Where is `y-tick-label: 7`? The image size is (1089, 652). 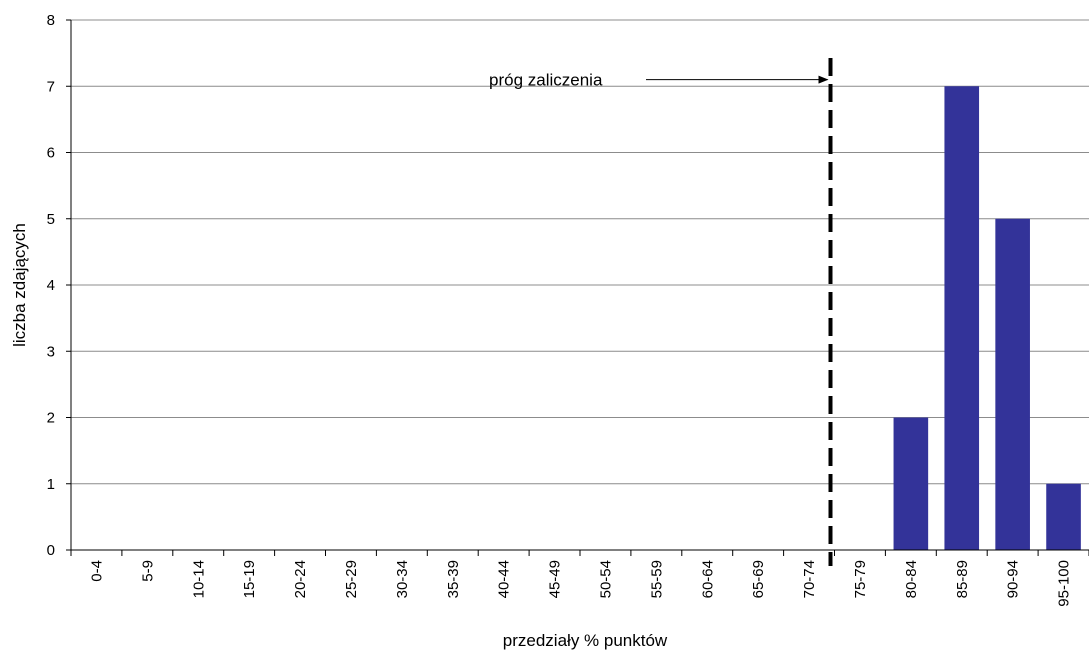 y-tick-label: 7 is located at coordinates (51, 86).